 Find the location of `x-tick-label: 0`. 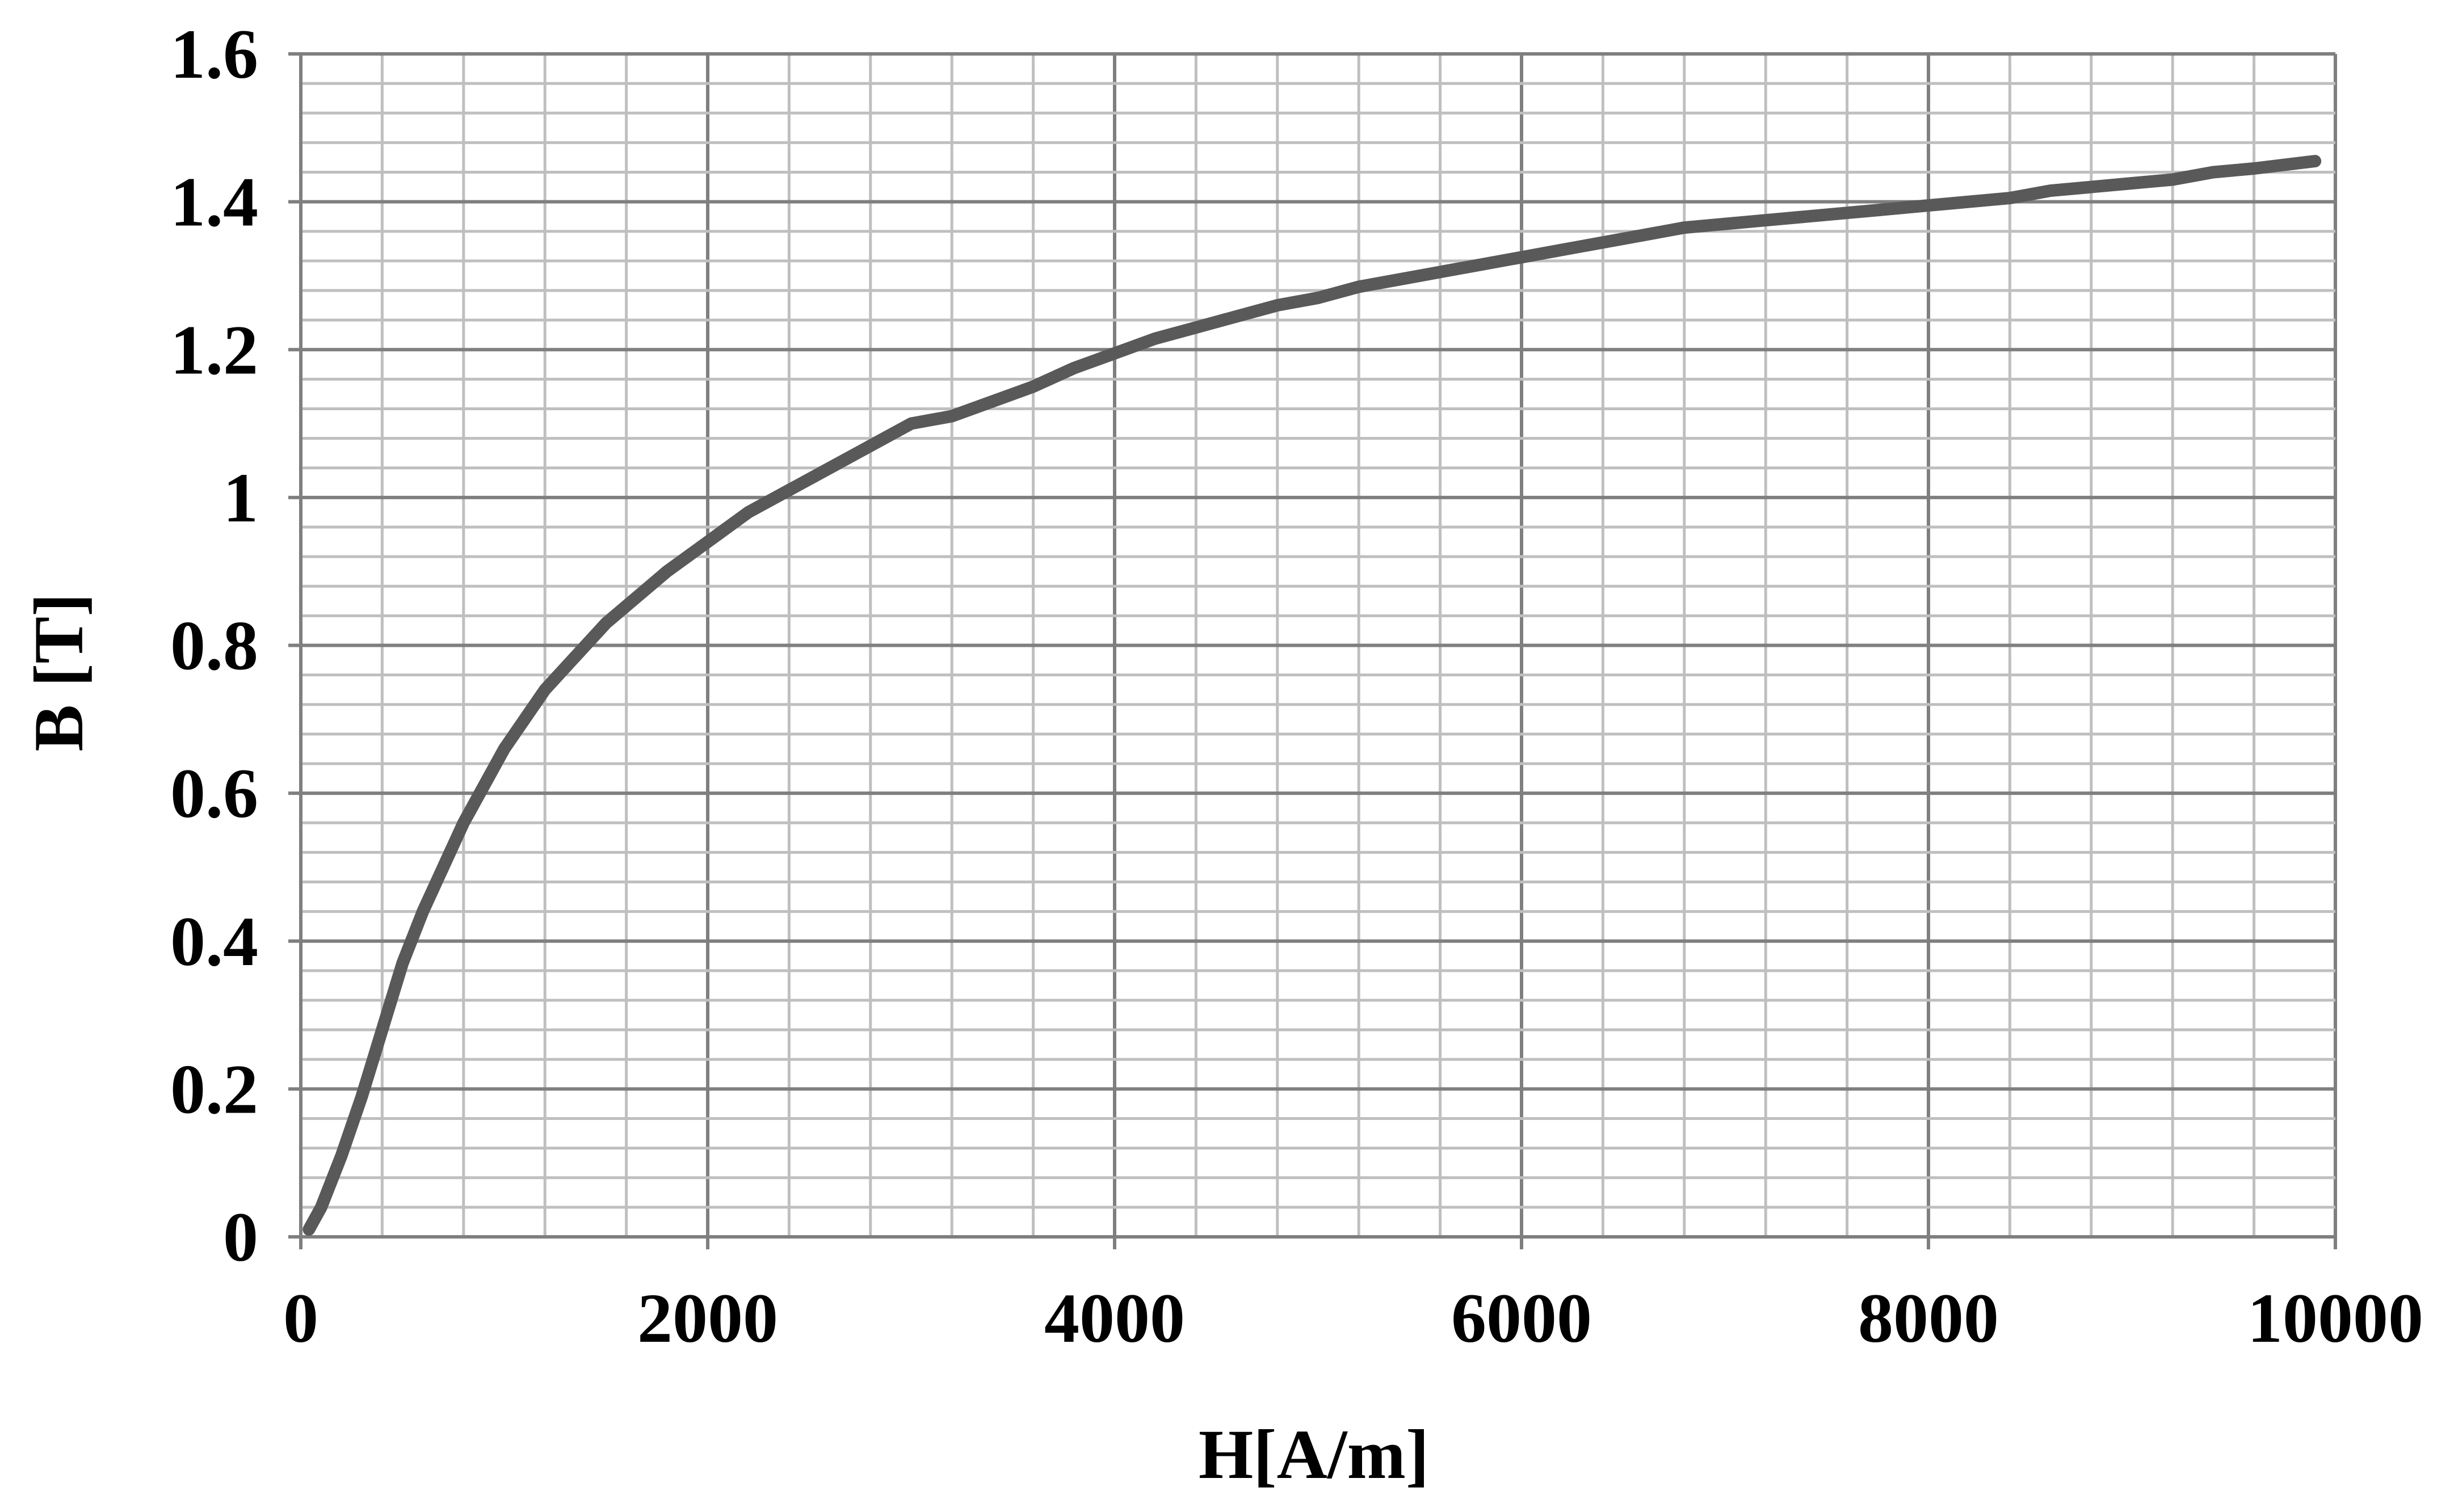

x-tick-label: 0 is located at coordinates (300, 1318).